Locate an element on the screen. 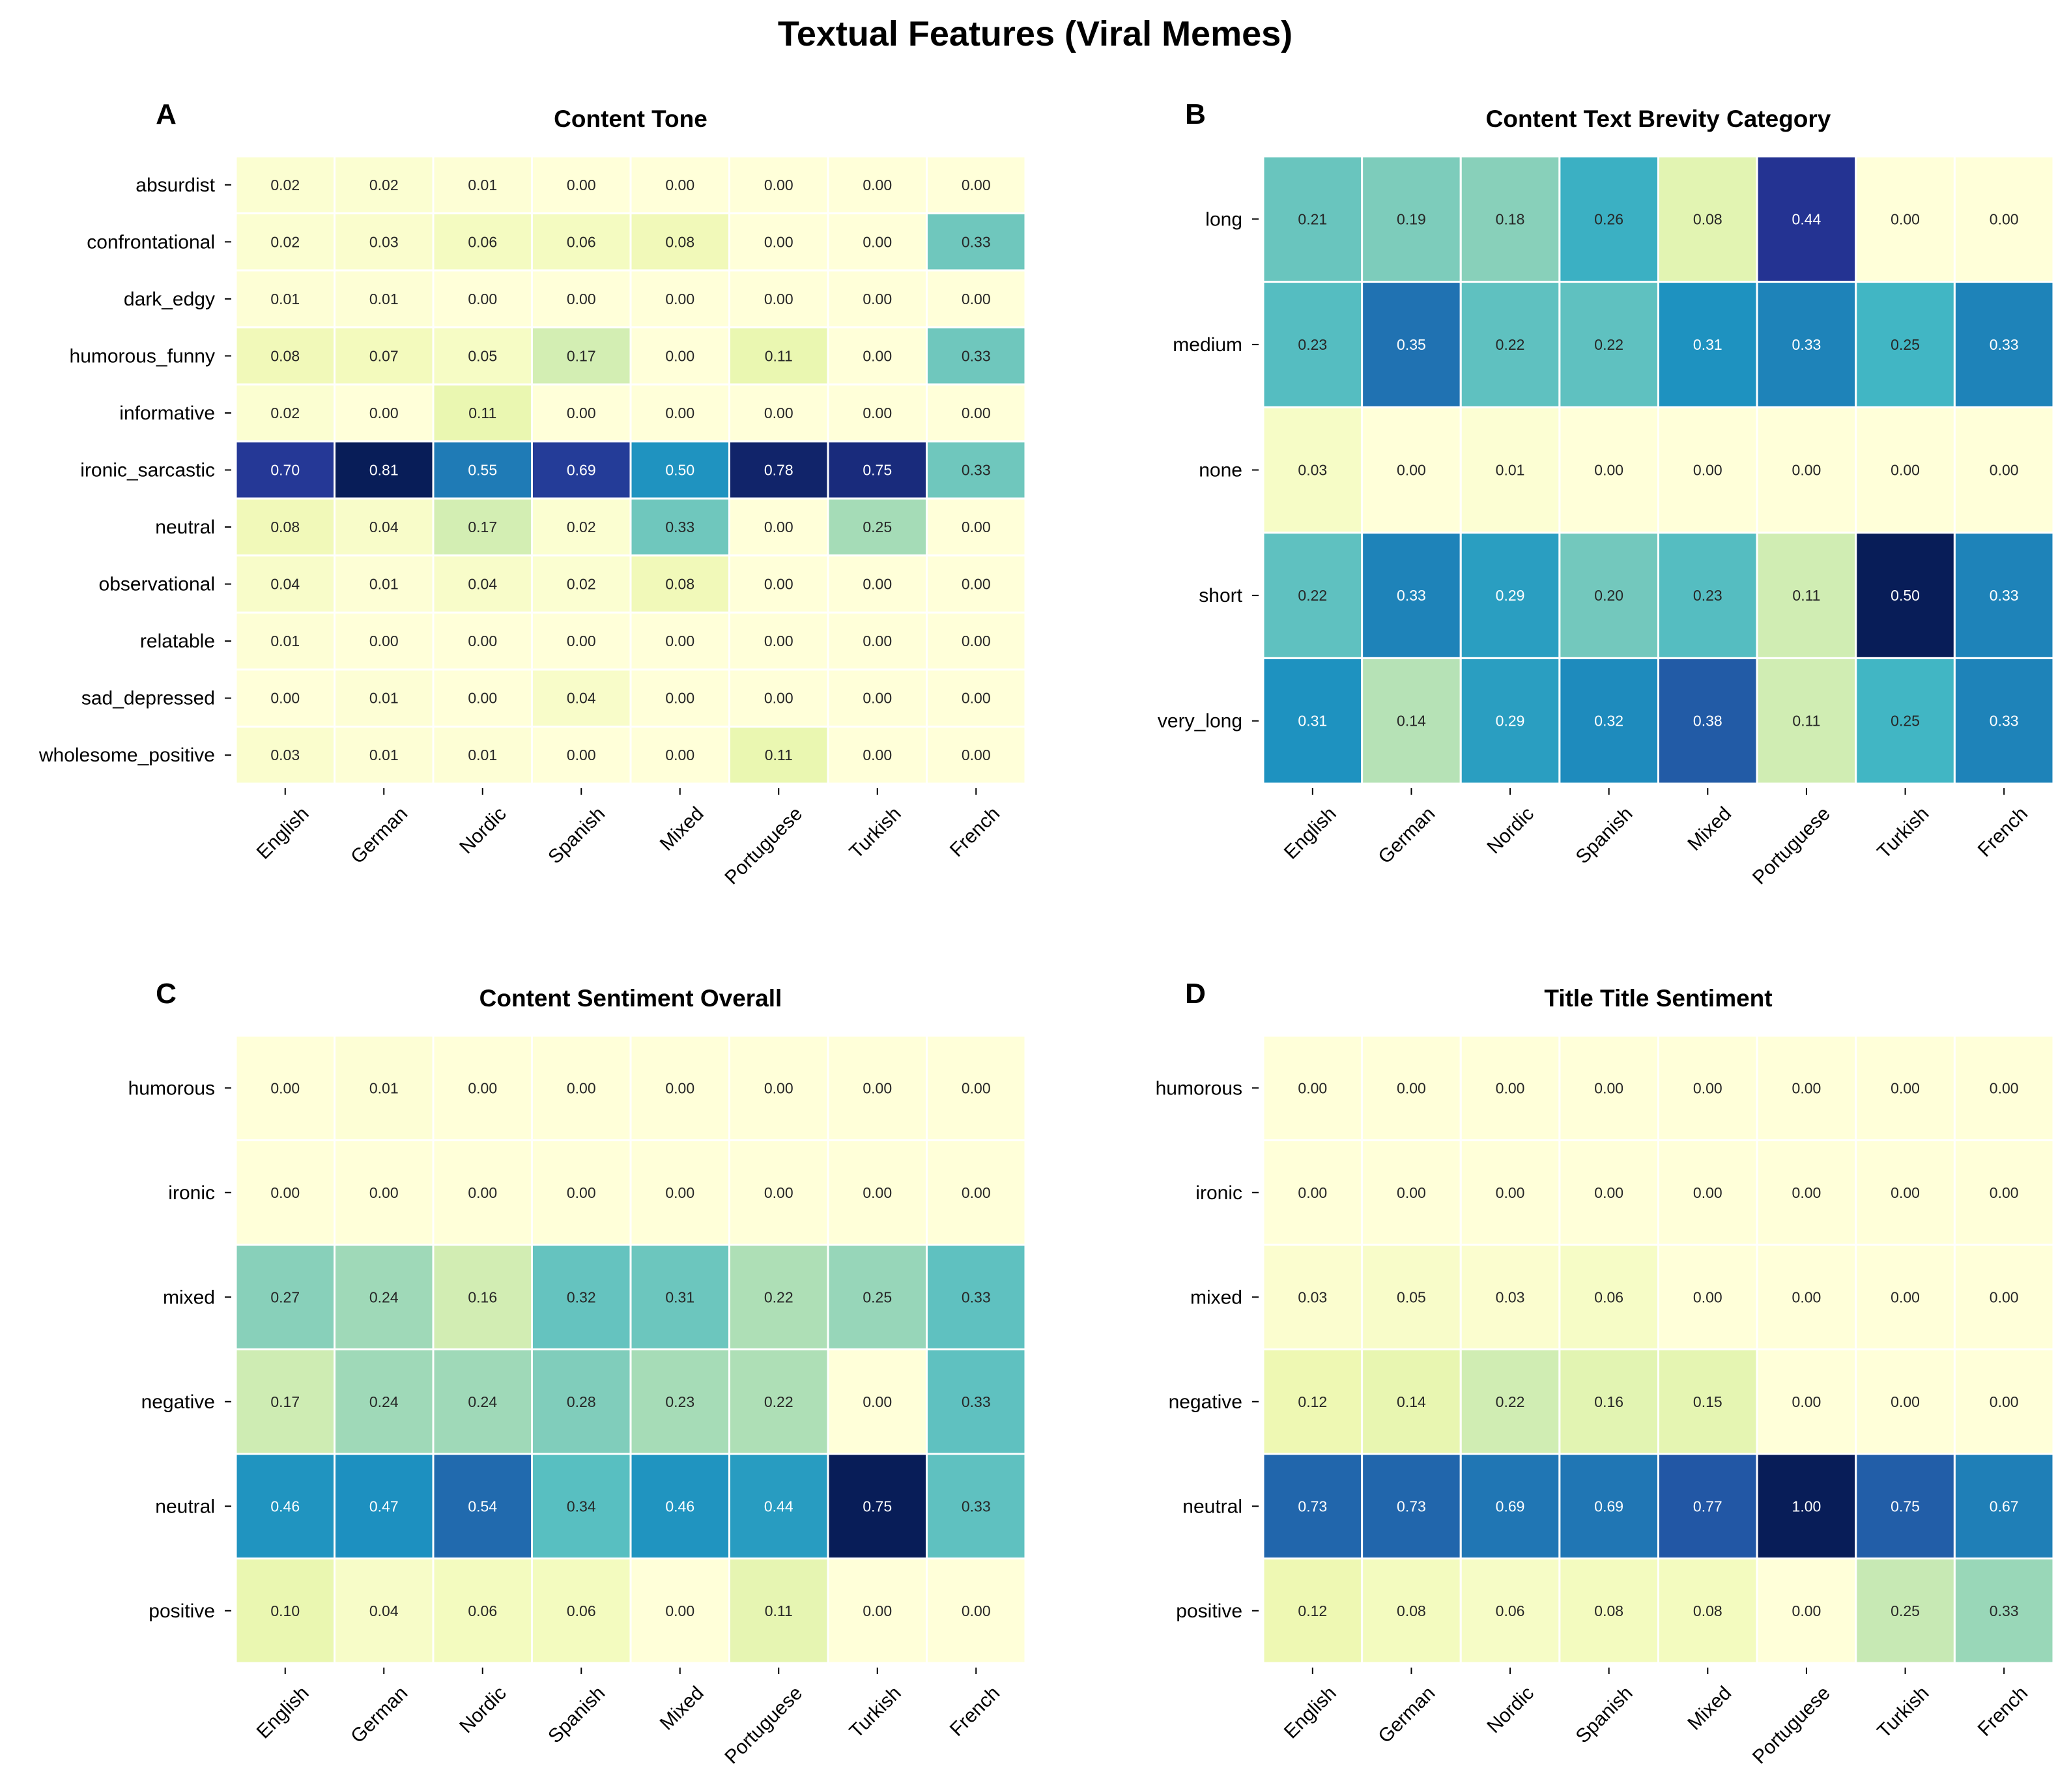 The width and height of the screenshot is (2071, 1792). row-tick-label: humorous is located at coordinates (1199, 1088).